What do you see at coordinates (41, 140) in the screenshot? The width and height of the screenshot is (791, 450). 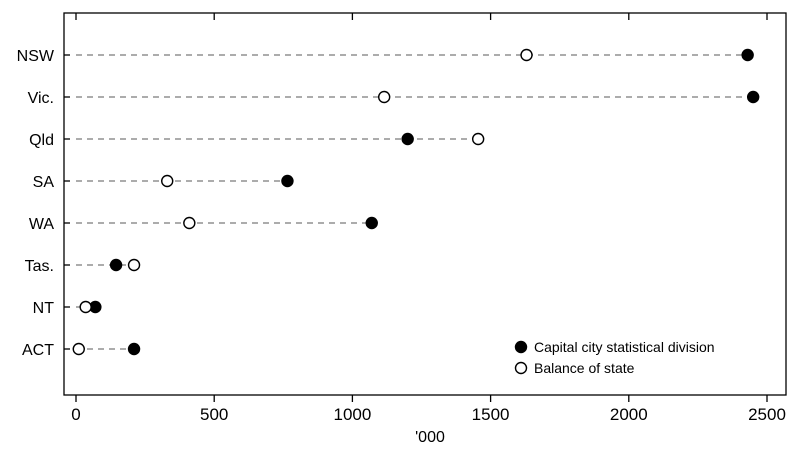 I see `y-label-qld: Qld` at bounding box center [41, 140].